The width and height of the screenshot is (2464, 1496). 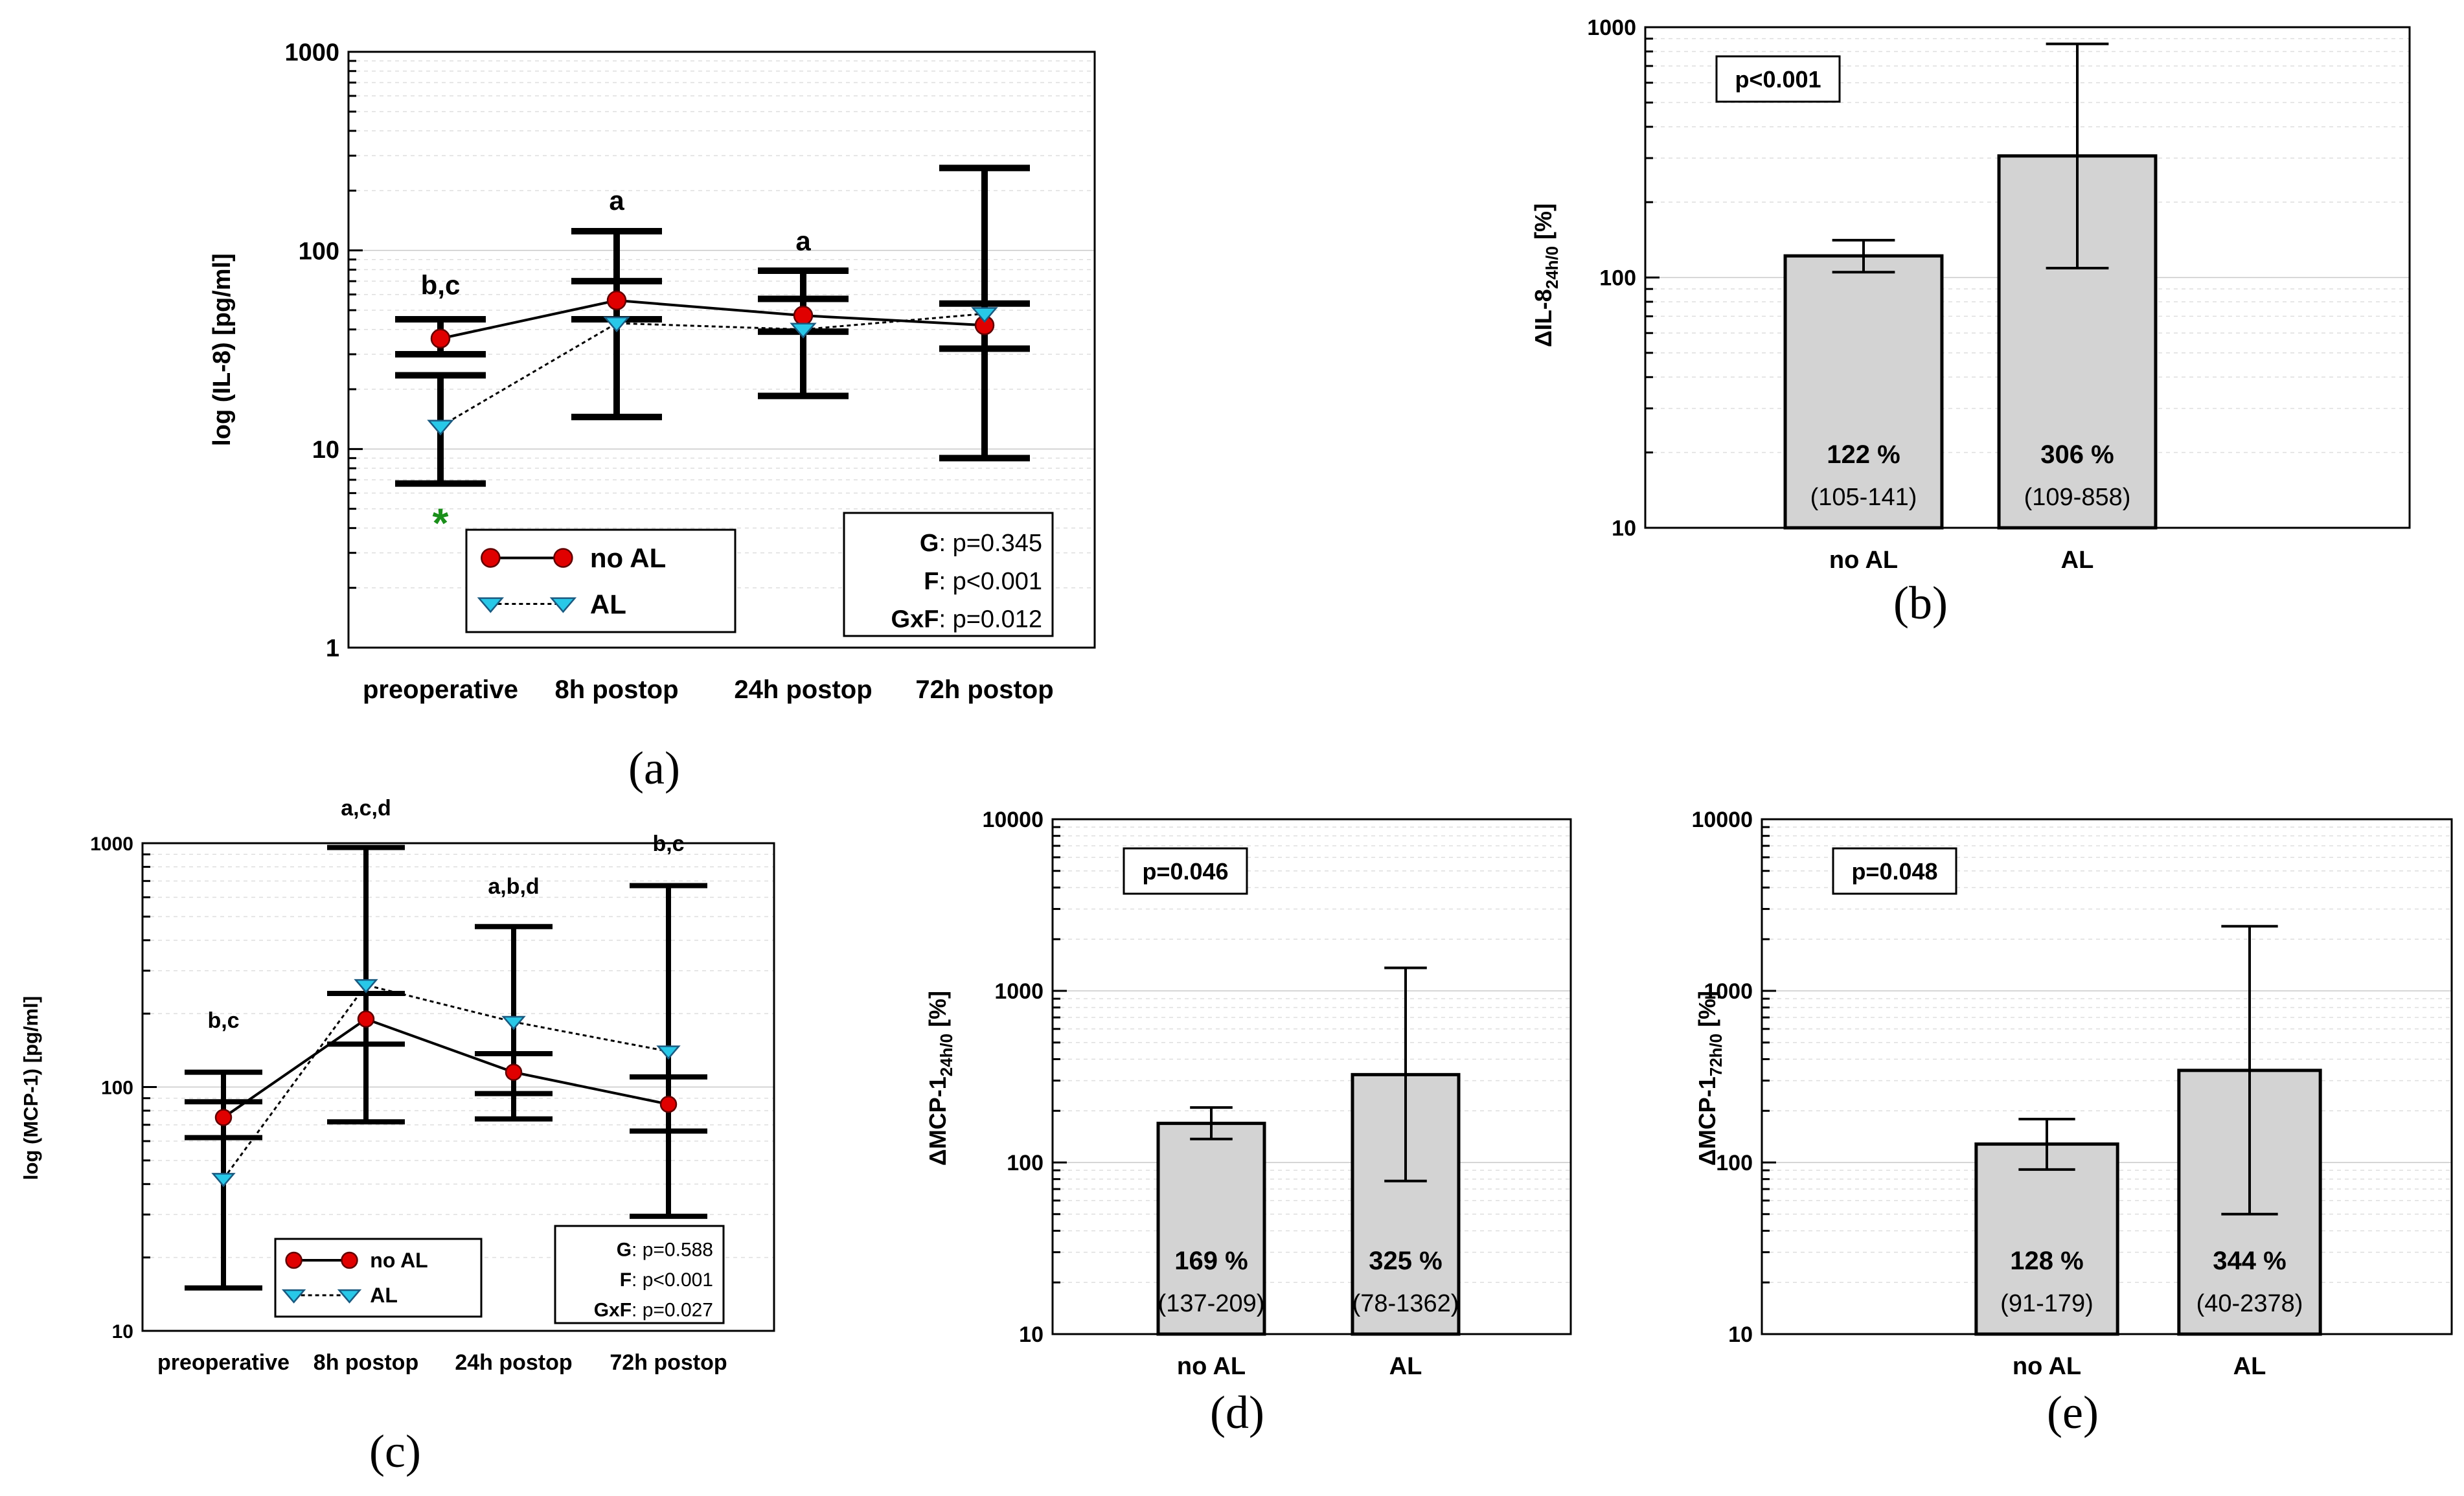 I want to click on chart-c-ytick-label: 100, so click(x=117, y=1088).